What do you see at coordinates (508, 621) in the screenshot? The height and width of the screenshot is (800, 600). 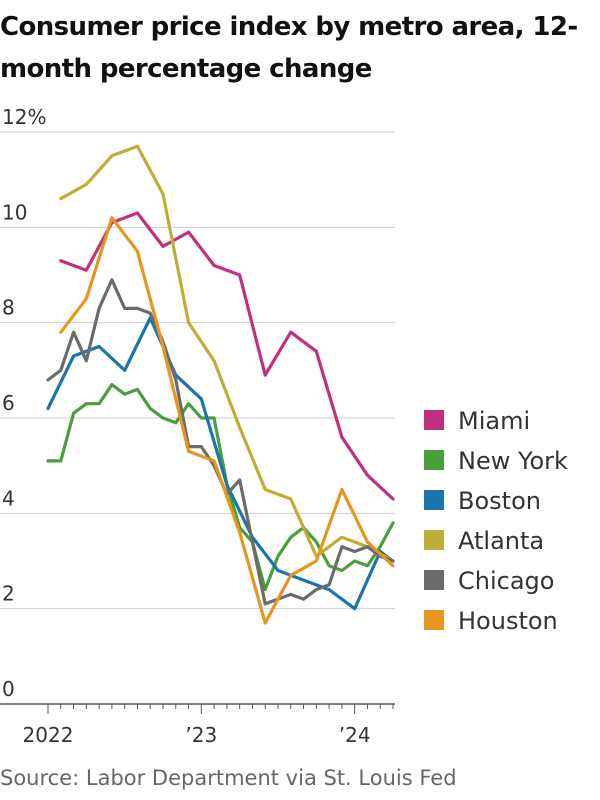 I see `legend-label-houston: Houston` at bounding box center [508, 621].